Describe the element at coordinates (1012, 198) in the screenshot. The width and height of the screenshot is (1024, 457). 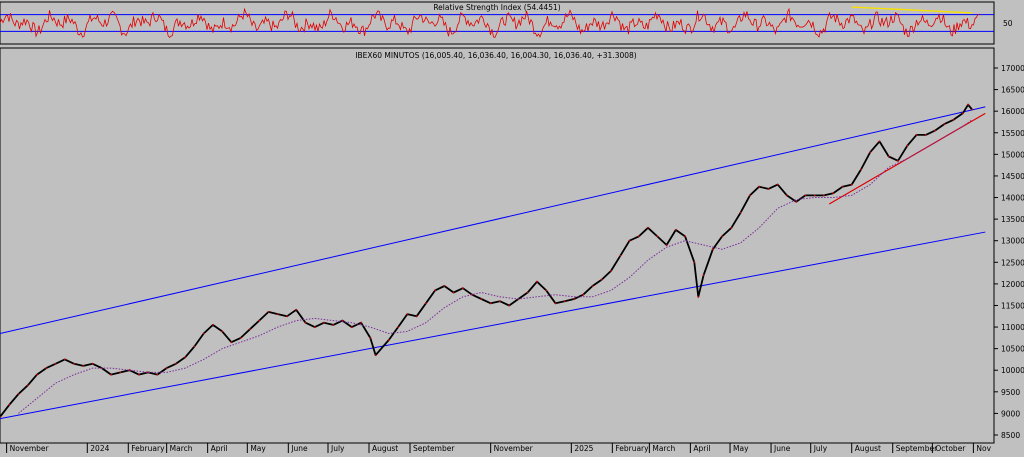
I see `y-tick-label: 14000` at that location.